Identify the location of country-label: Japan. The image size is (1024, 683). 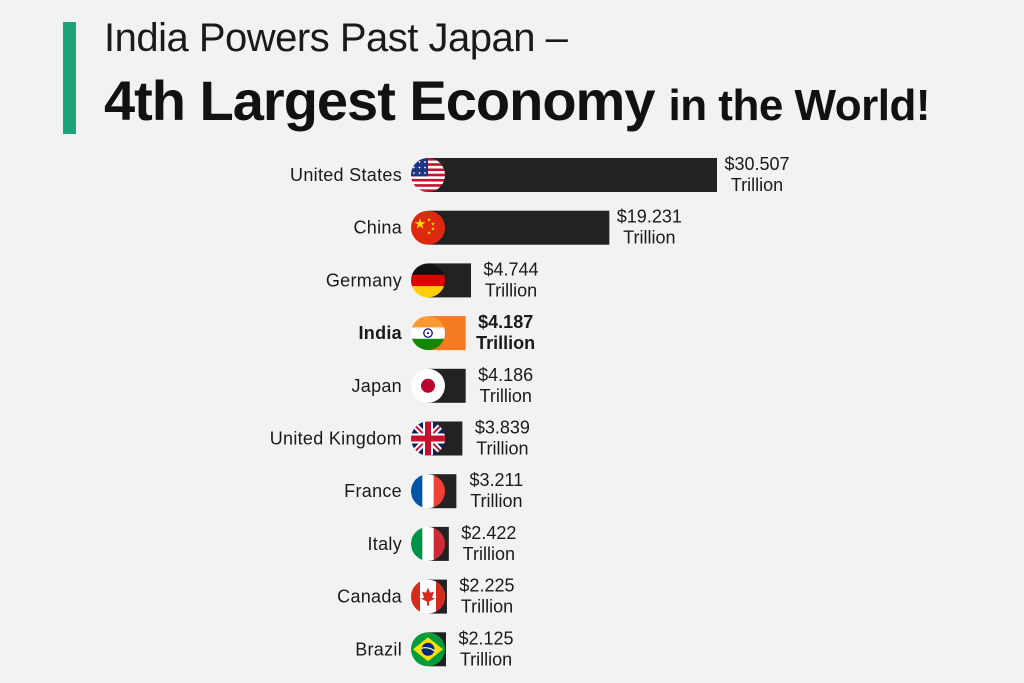
(376, 386).